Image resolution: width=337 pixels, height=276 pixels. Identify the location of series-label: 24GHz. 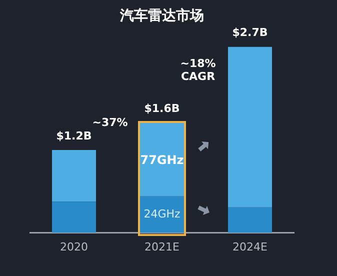
(162, 213).